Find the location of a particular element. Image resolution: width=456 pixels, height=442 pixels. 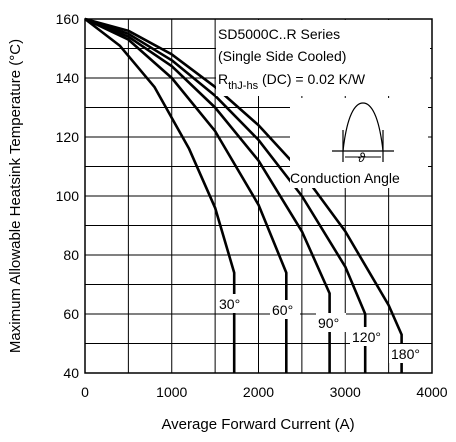

inset-angle-symbol: ϑ is located at coordinates (362, 157).